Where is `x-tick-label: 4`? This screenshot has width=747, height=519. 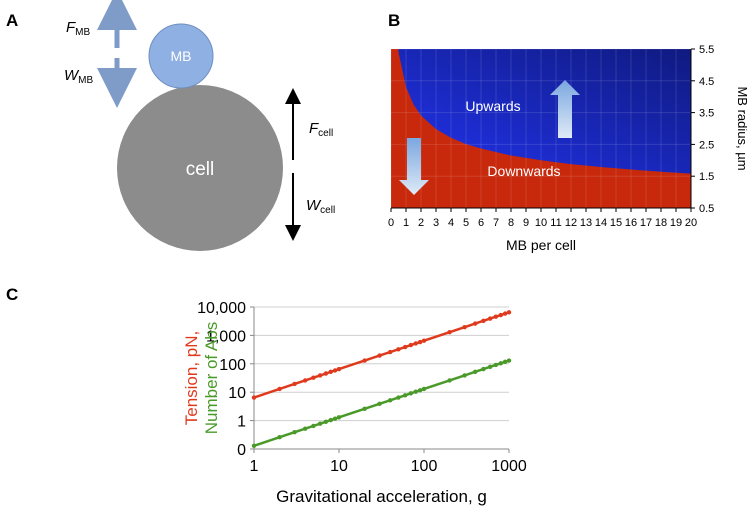
x-tick-label: 4 is located at coordinates (451, 223).